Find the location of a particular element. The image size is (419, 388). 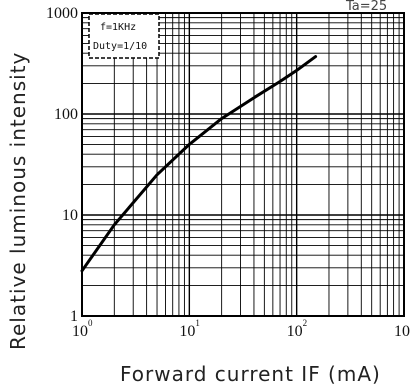

x-axis-label: Forward current IF (mA) is located at coordinates (250, 374).